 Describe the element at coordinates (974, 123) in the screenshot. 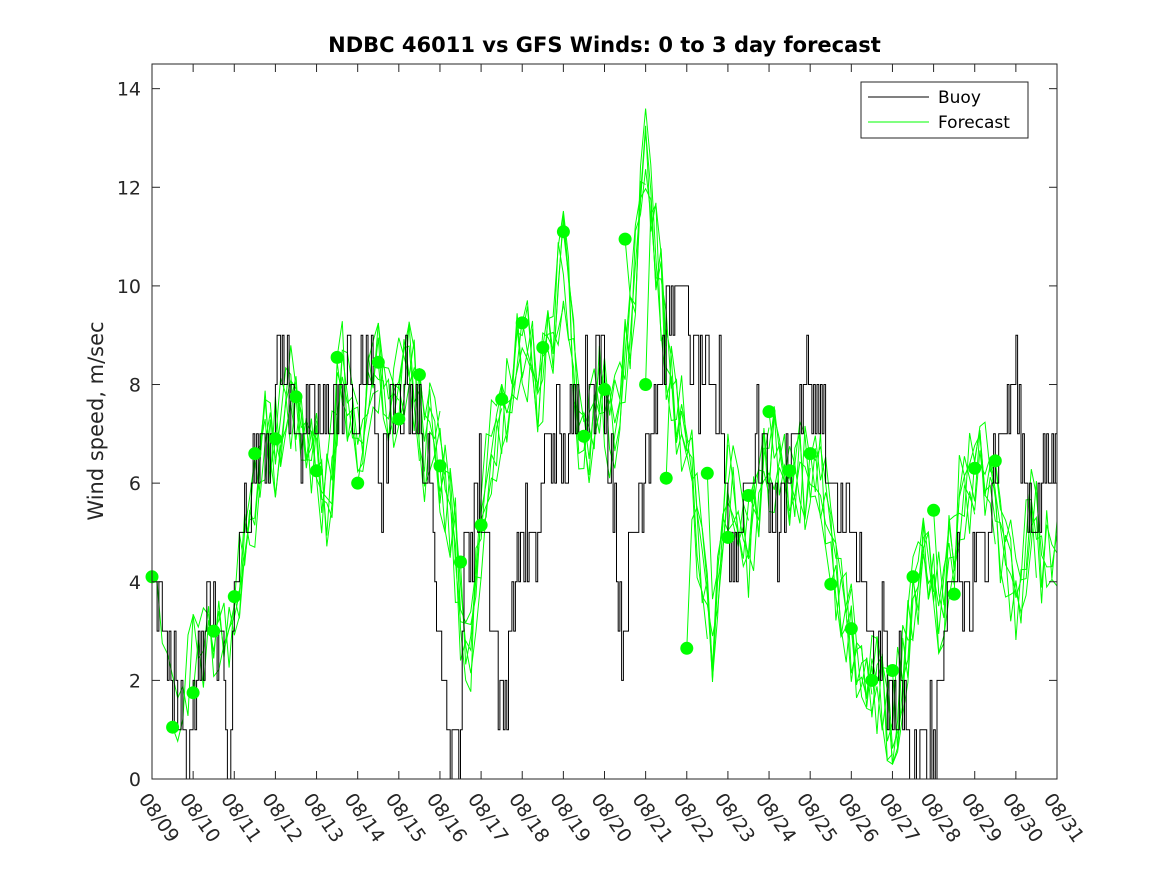

I see `legend-forecast-label: Forecast` at that location.